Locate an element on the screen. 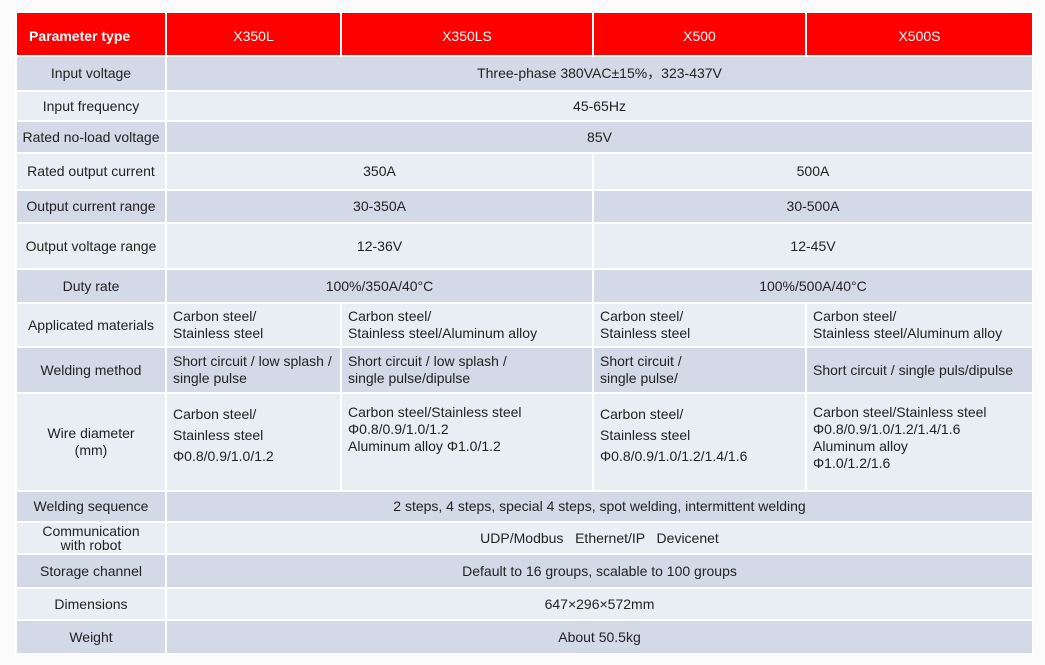  value: 85V is located at coordinates (599, 137).